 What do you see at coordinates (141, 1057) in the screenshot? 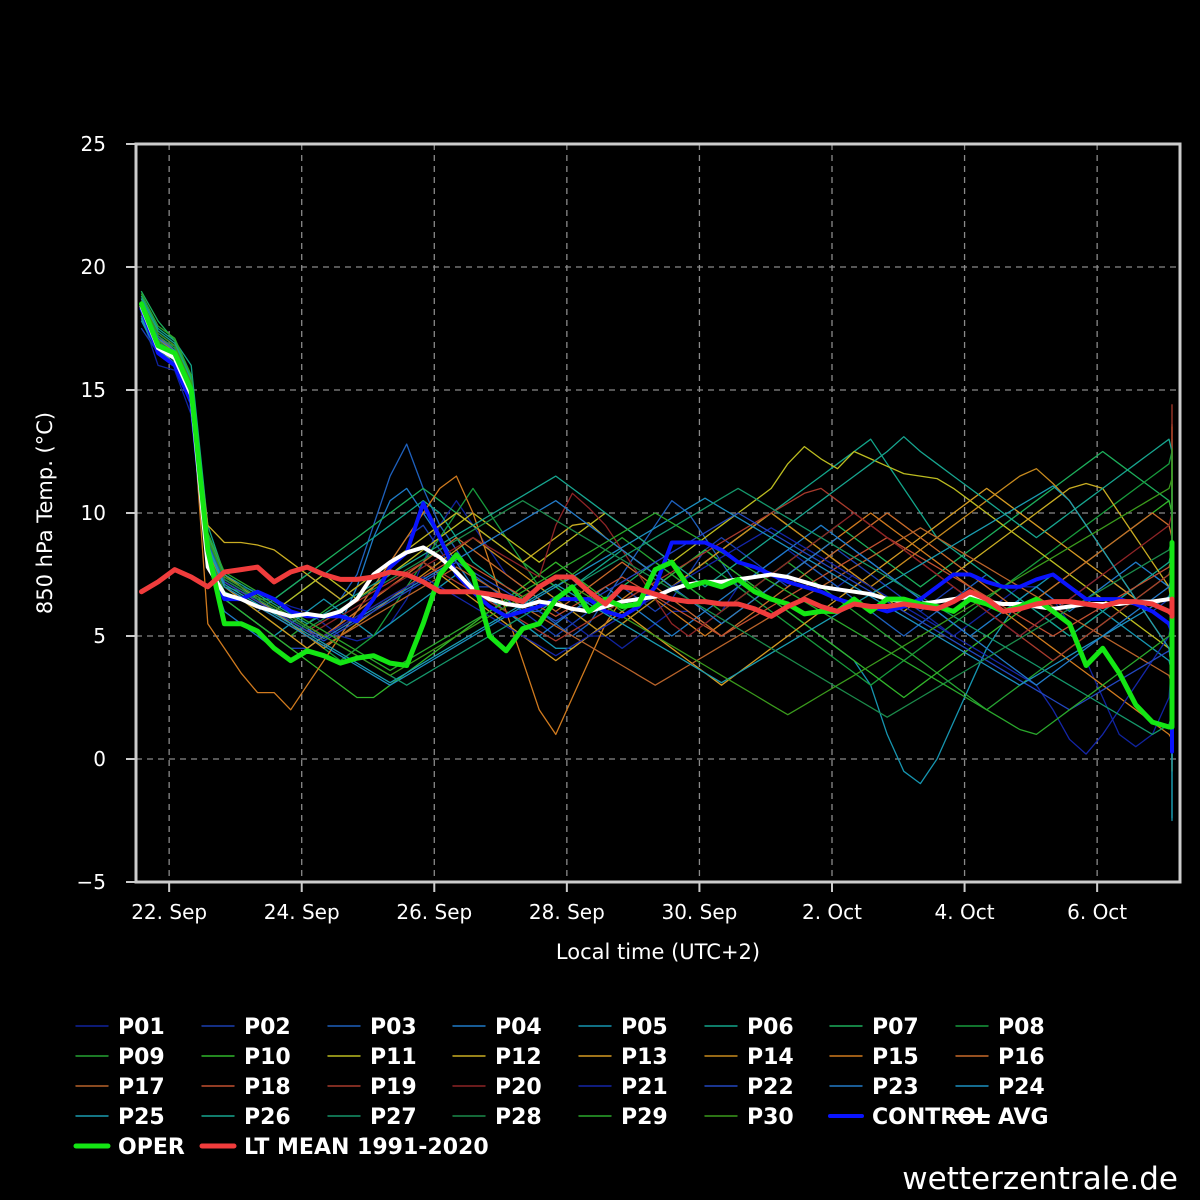
I see `legend-label-p09: P09` at bounding box center [141, 1057].